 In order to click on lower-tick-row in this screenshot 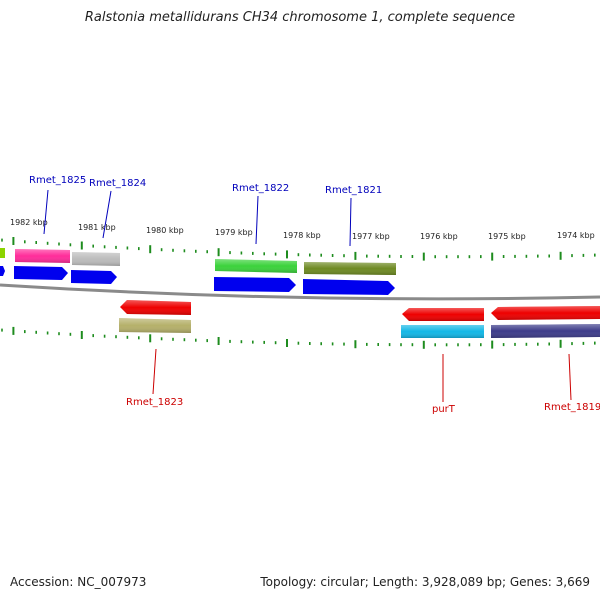, I will do `click(298, 337)`.